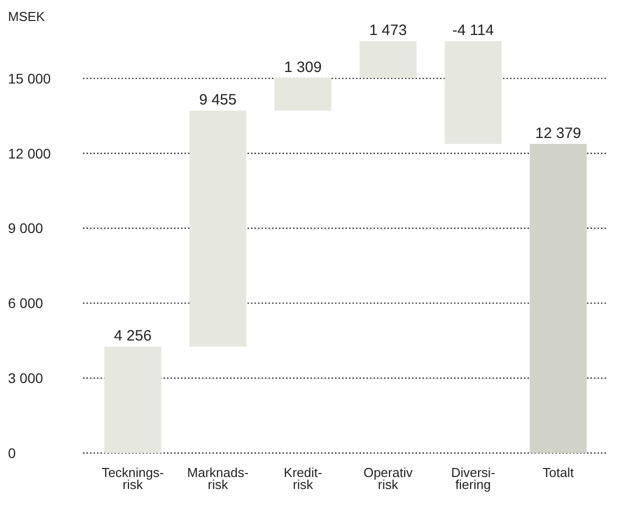 The image size is (636, 519). Describe the element at coordinates (26, 228) in the screenshot. I see `y-tick-label: 9 000` at that location.